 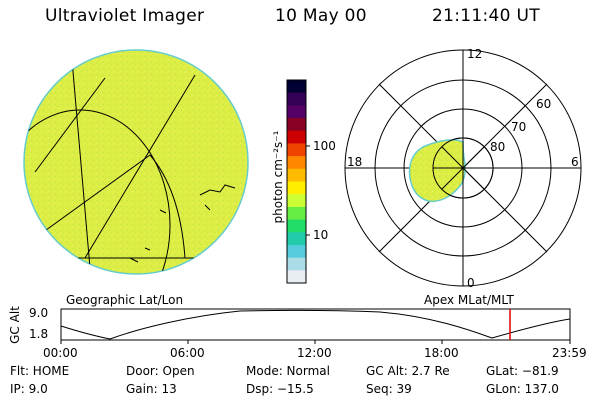 I want to click on info-mode: Mode: Normal, so click(x=288, y=371).